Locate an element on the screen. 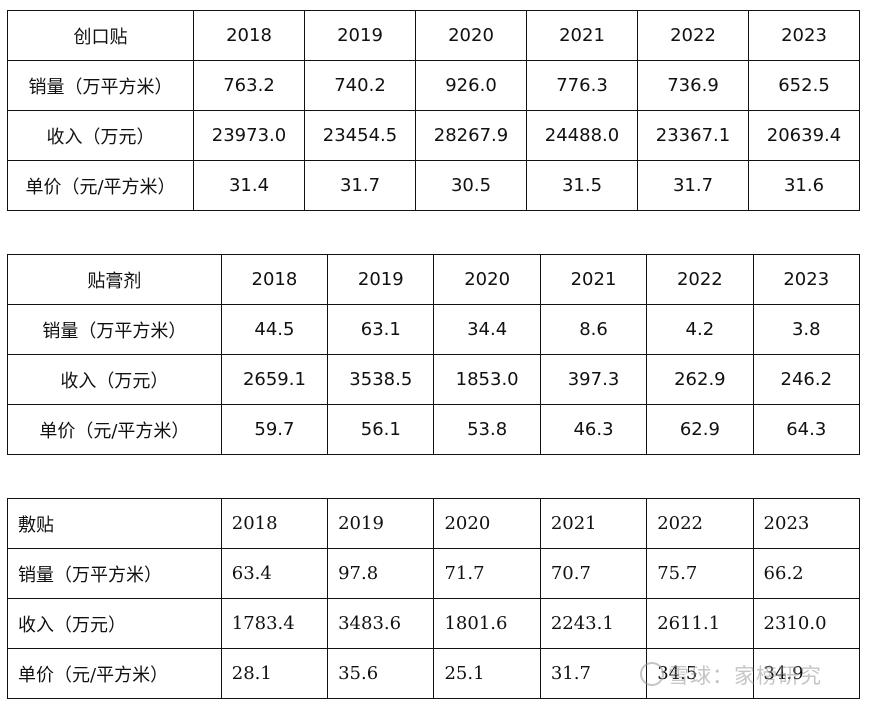 This screenshot has width=870, height=702. value-cell: 28.1 is located at coordinates (274, 673).